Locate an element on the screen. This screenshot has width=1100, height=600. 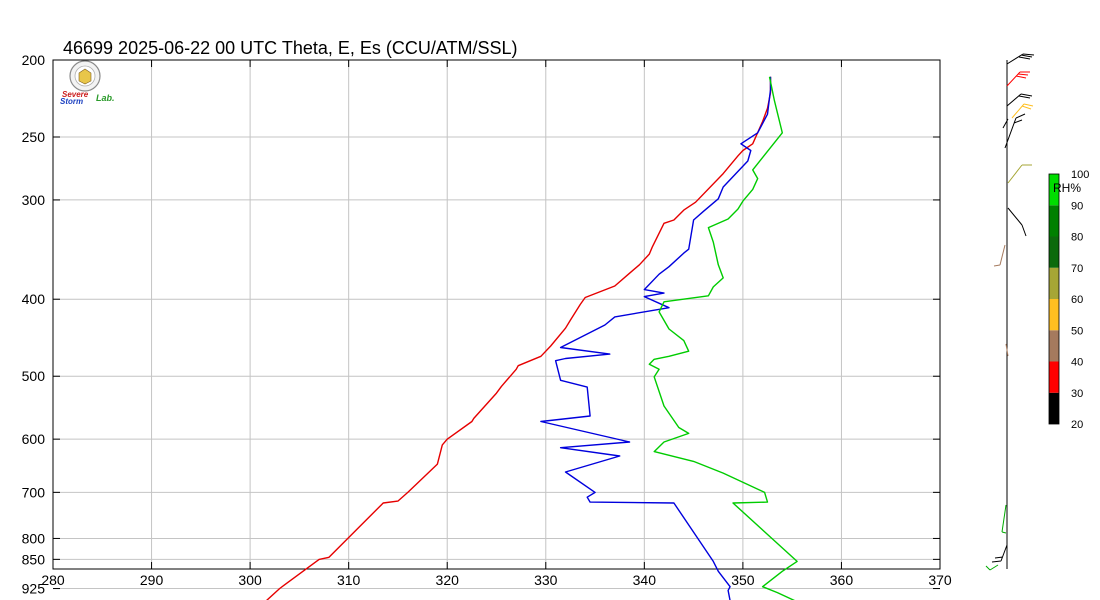
logo-emblem is located at coordinates (85, 76).